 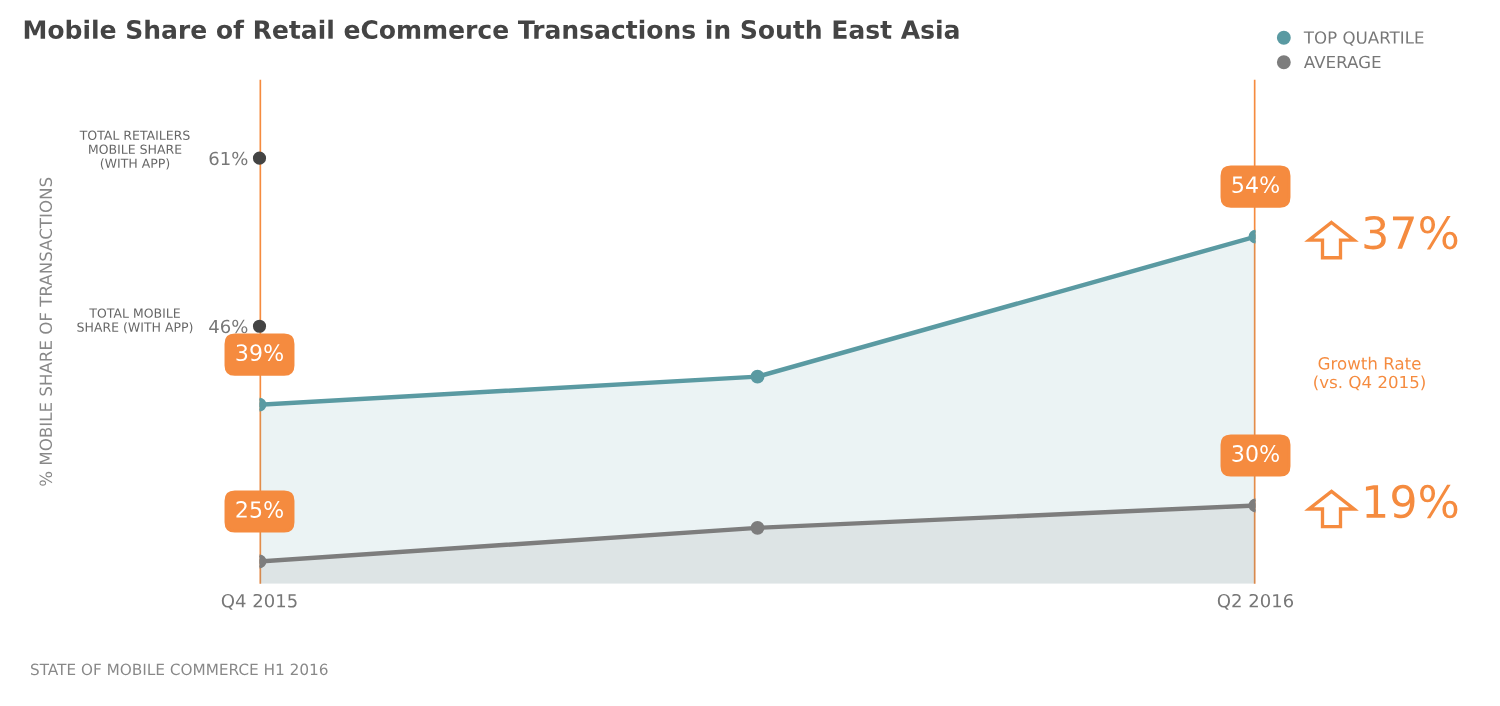 What do you see at coordinates (1411, 501) in the screenshot?
I see `annotation: 19%` at bounding box center [1411, 501].